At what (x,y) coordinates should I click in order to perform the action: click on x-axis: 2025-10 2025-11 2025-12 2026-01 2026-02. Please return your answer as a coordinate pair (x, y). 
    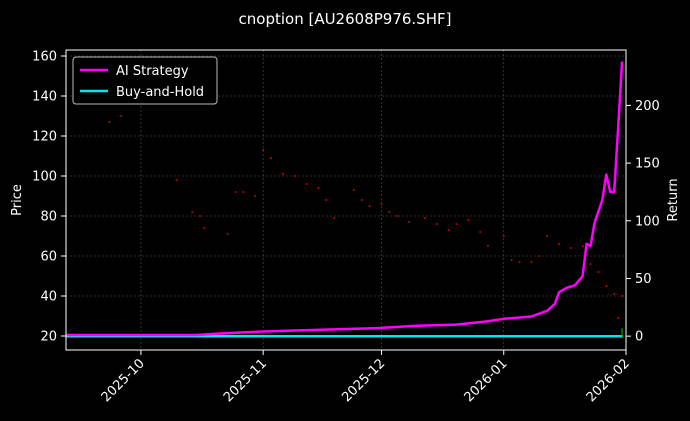
    Looking at the image, I should click on (366, 377).